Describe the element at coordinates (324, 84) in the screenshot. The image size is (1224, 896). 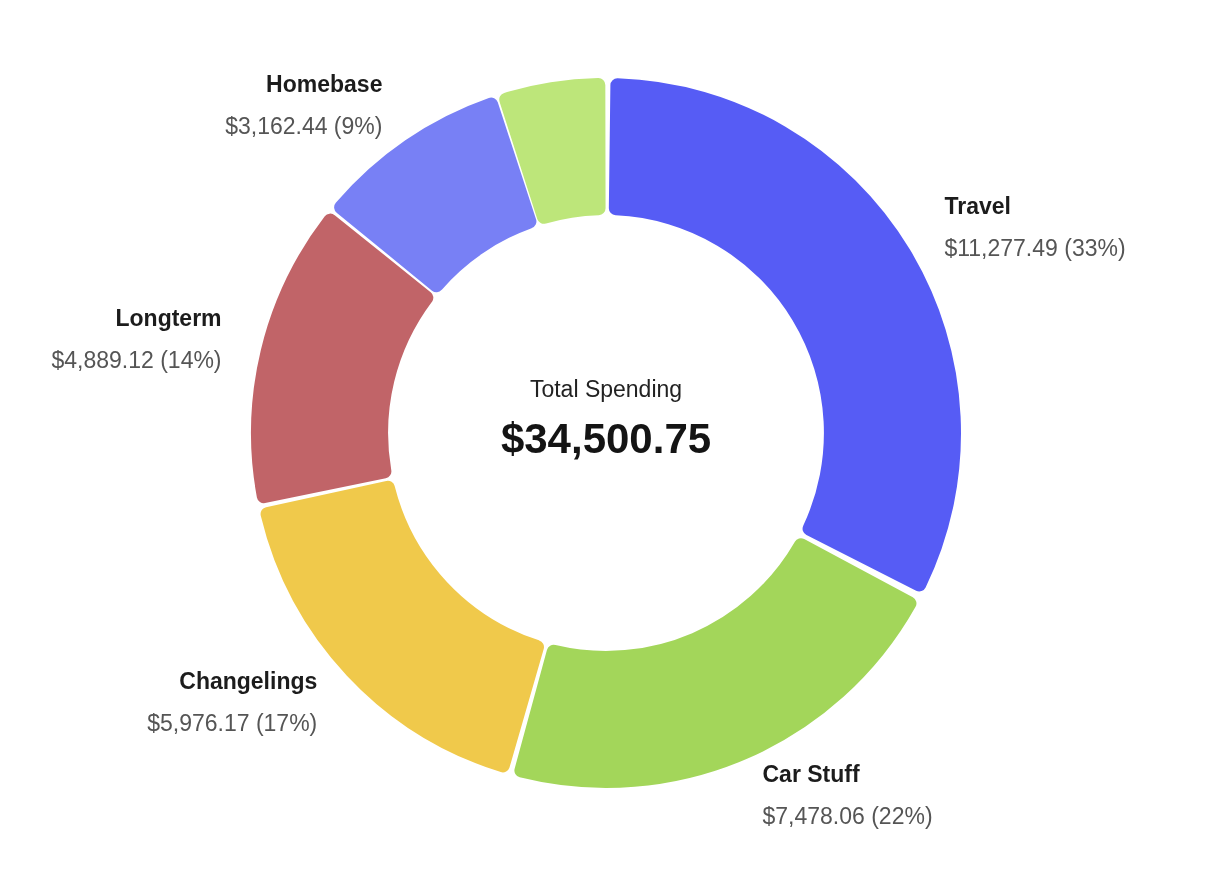
I see `slice-label: Homebase` at that location.